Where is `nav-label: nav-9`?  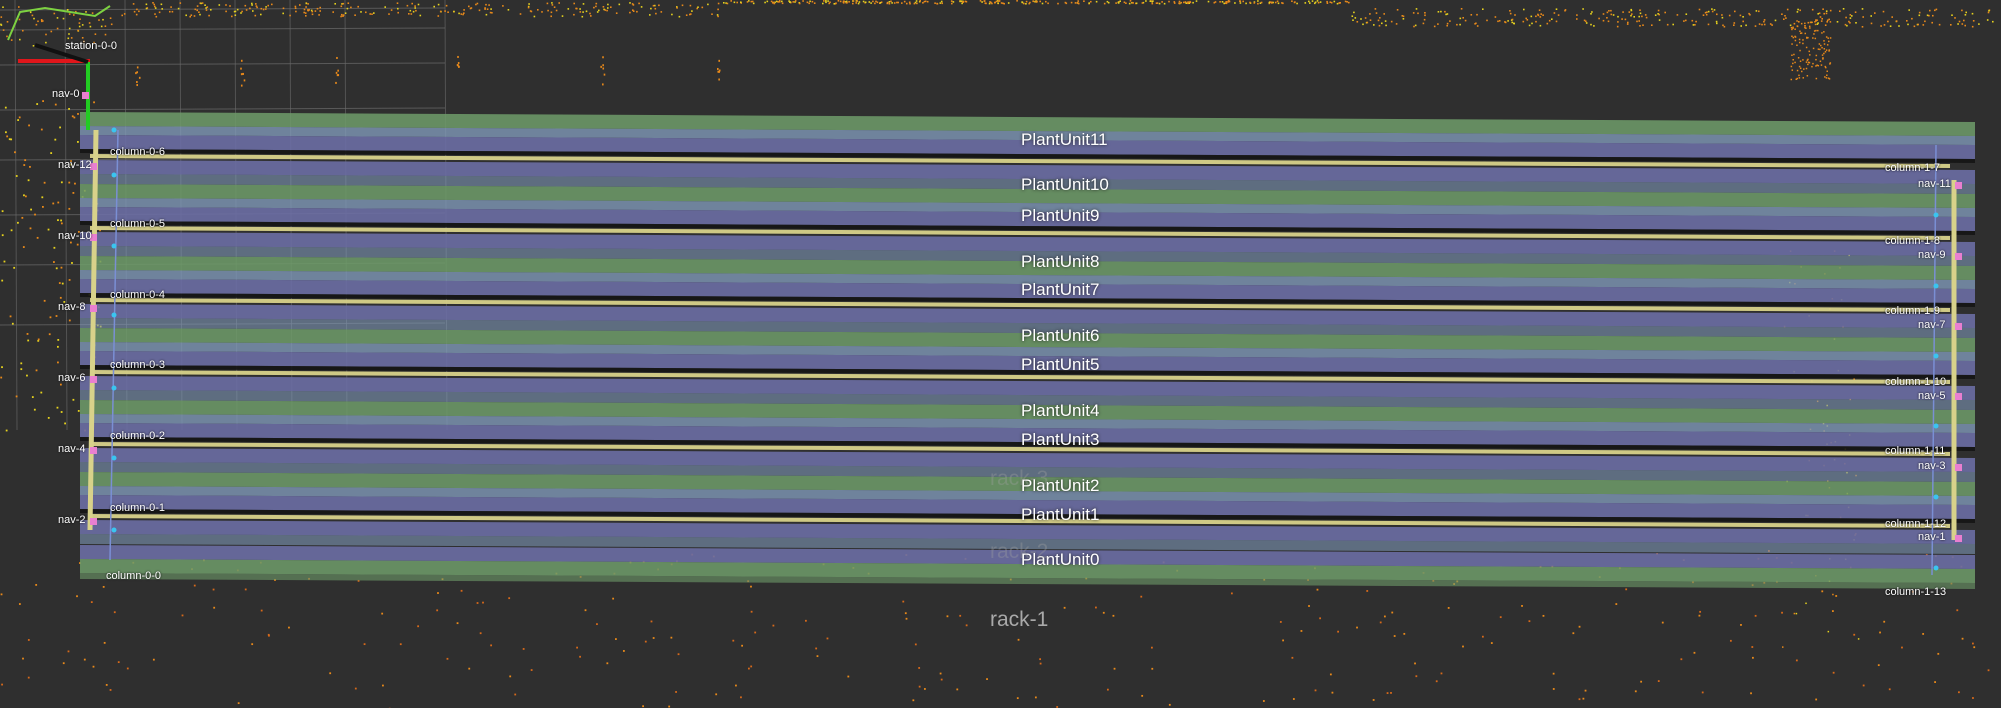
nav-label: nav-9 is located at coordinates (1932, 255).